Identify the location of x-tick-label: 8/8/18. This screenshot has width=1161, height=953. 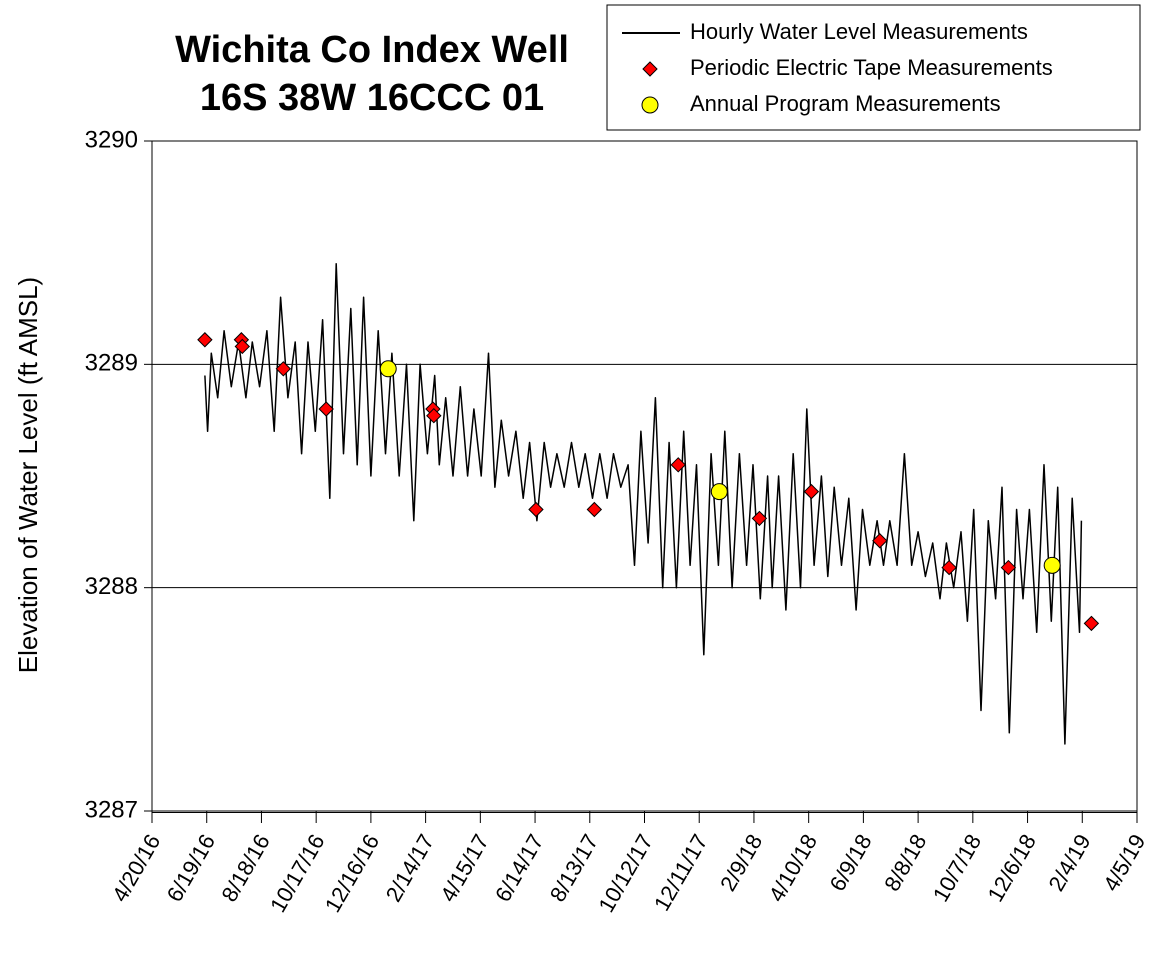
(905, 862).